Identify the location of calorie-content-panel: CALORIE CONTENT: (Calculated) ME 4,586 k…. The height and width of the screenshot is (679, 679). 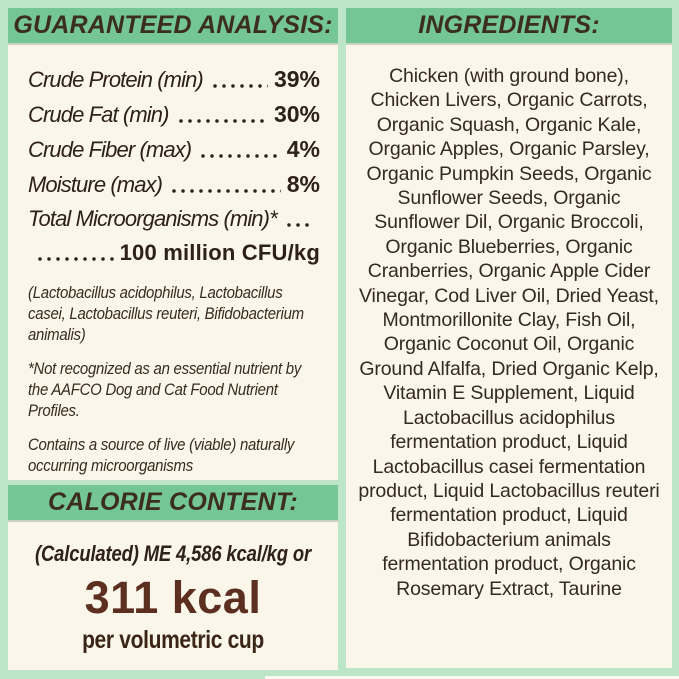
(173, 577).